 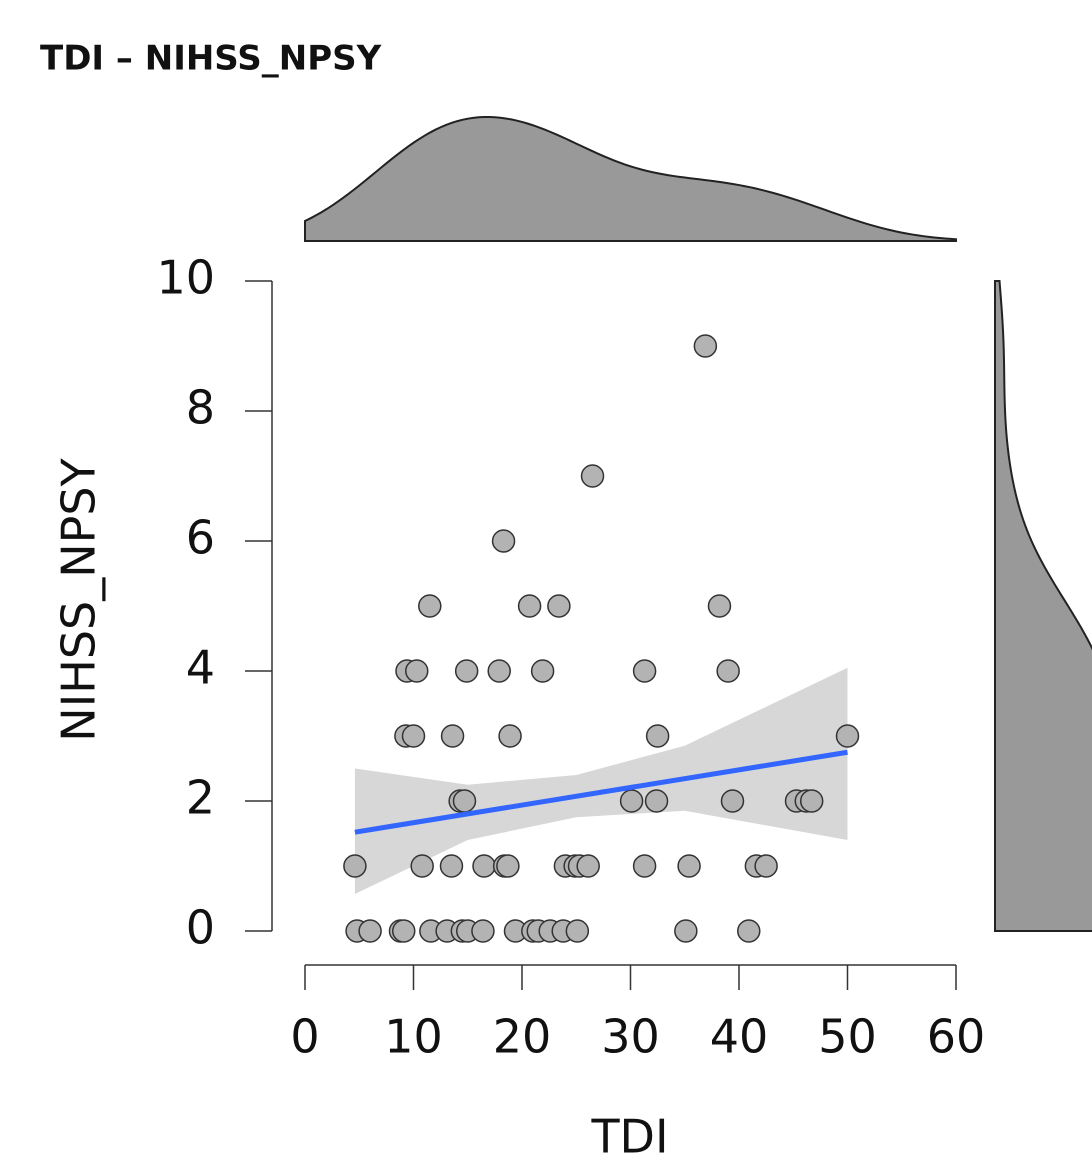 What do you see at coordinates (601, 792) in the screenshot?
I see `trend-line` at bounding box center [601, 792].